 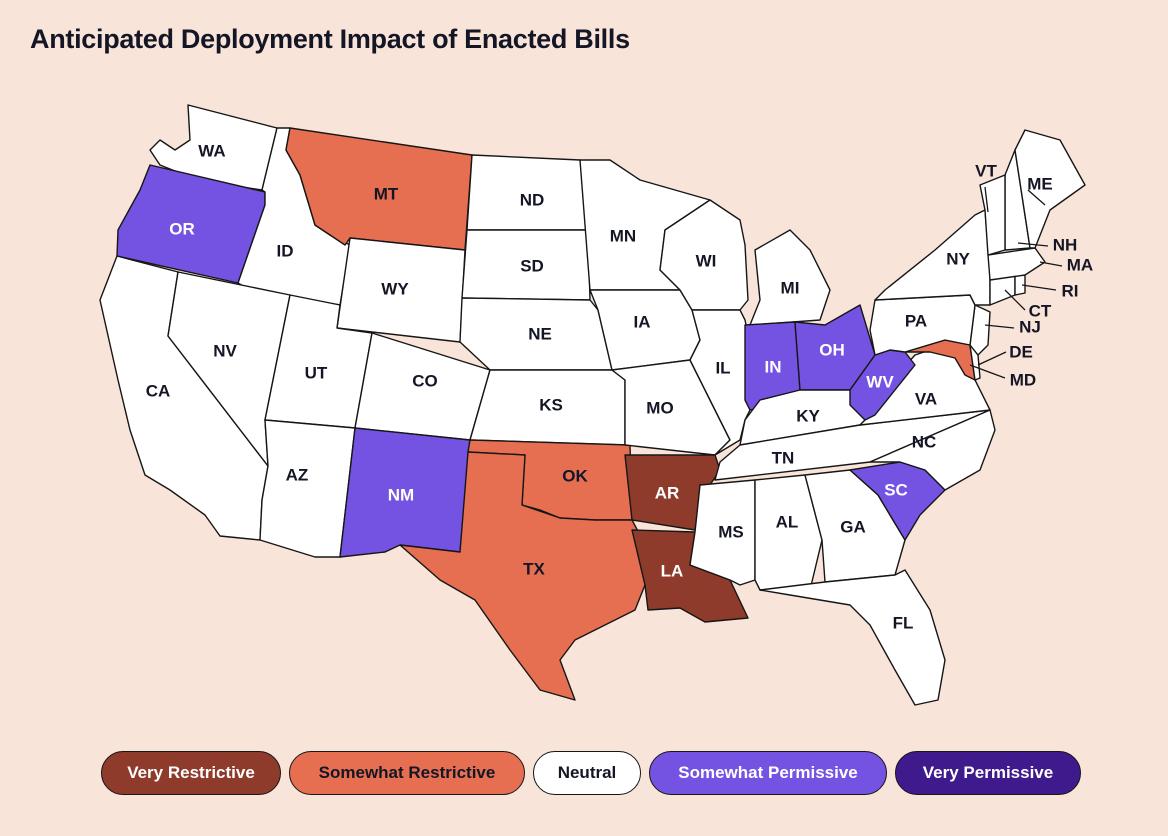 I want to click on legend-item-very-permissive: Very Permissive, so click(x=988, y=773).